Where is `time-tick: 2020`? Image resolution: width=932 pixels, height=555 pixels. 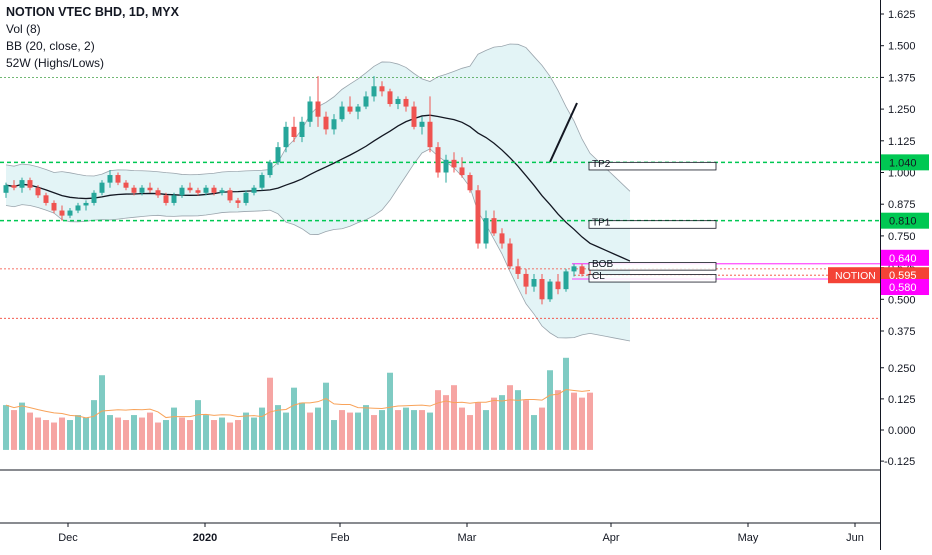 time-tick: 2020 is located at coordinates (205, 538).